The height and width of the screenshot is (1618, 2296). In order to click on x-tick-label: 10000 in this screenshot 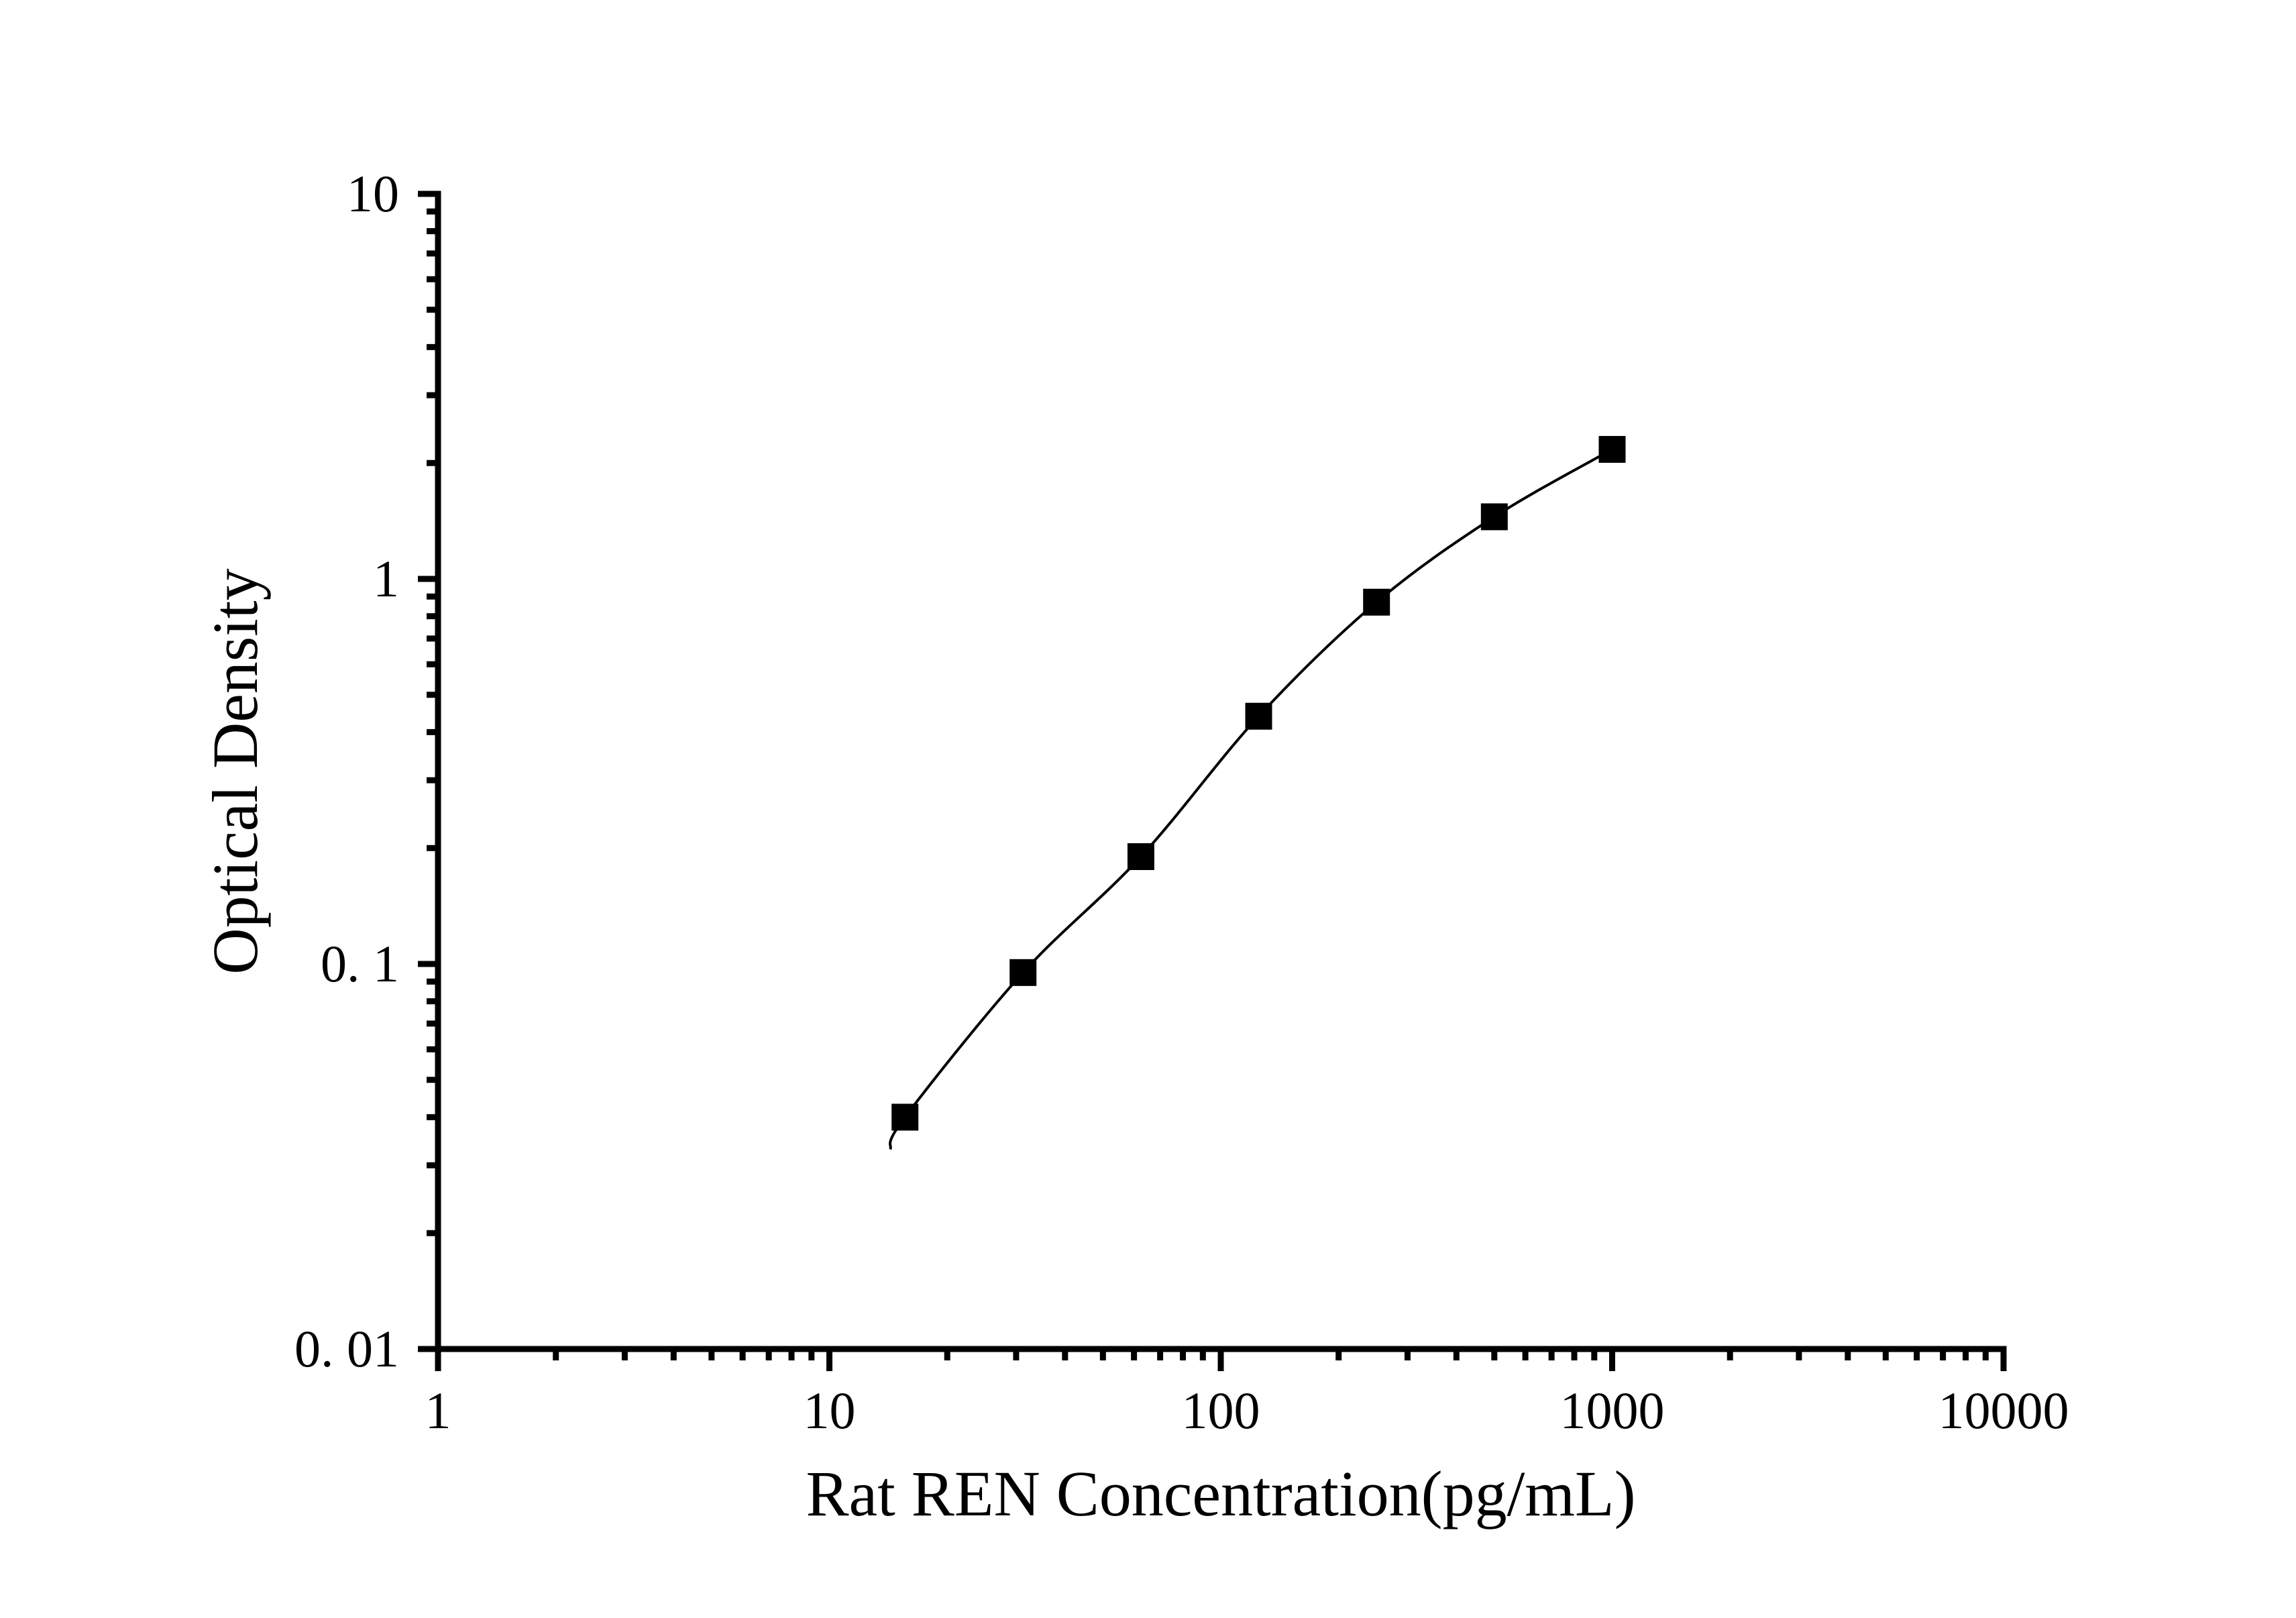, I will do `click(2003, 1410)`.